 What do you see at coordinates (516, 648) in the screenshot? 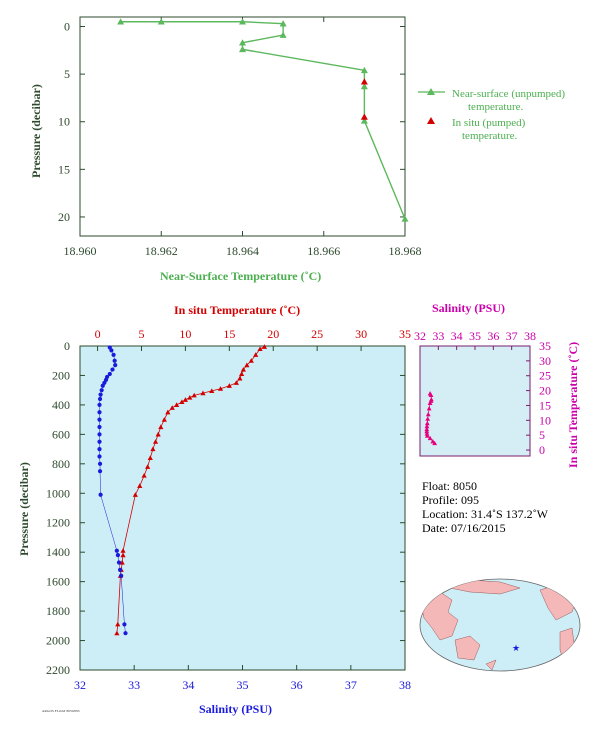
I see `float-location-marker: ★` at bounding box center [516, 648].